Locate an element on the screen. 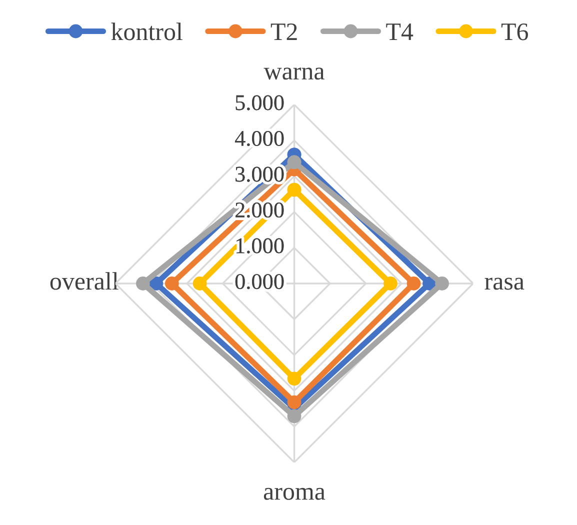 The image size is (577, 525). y-tick-label: 4.000 is located at coordinates (259, 138).